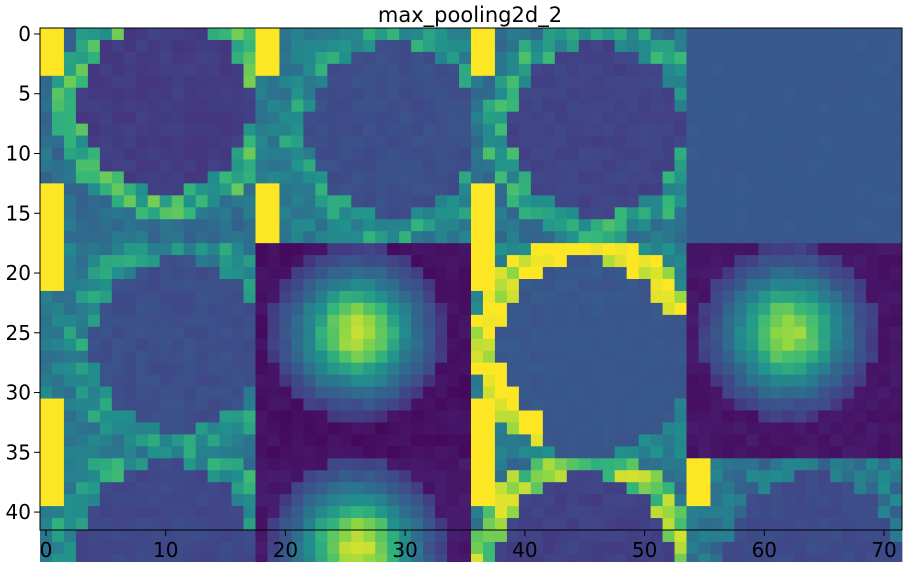 This screenshot has height=562, width=907. Describe the element at coordinates (18, 273) in the screenshot. I see `y-tick-label: 20` at that location.